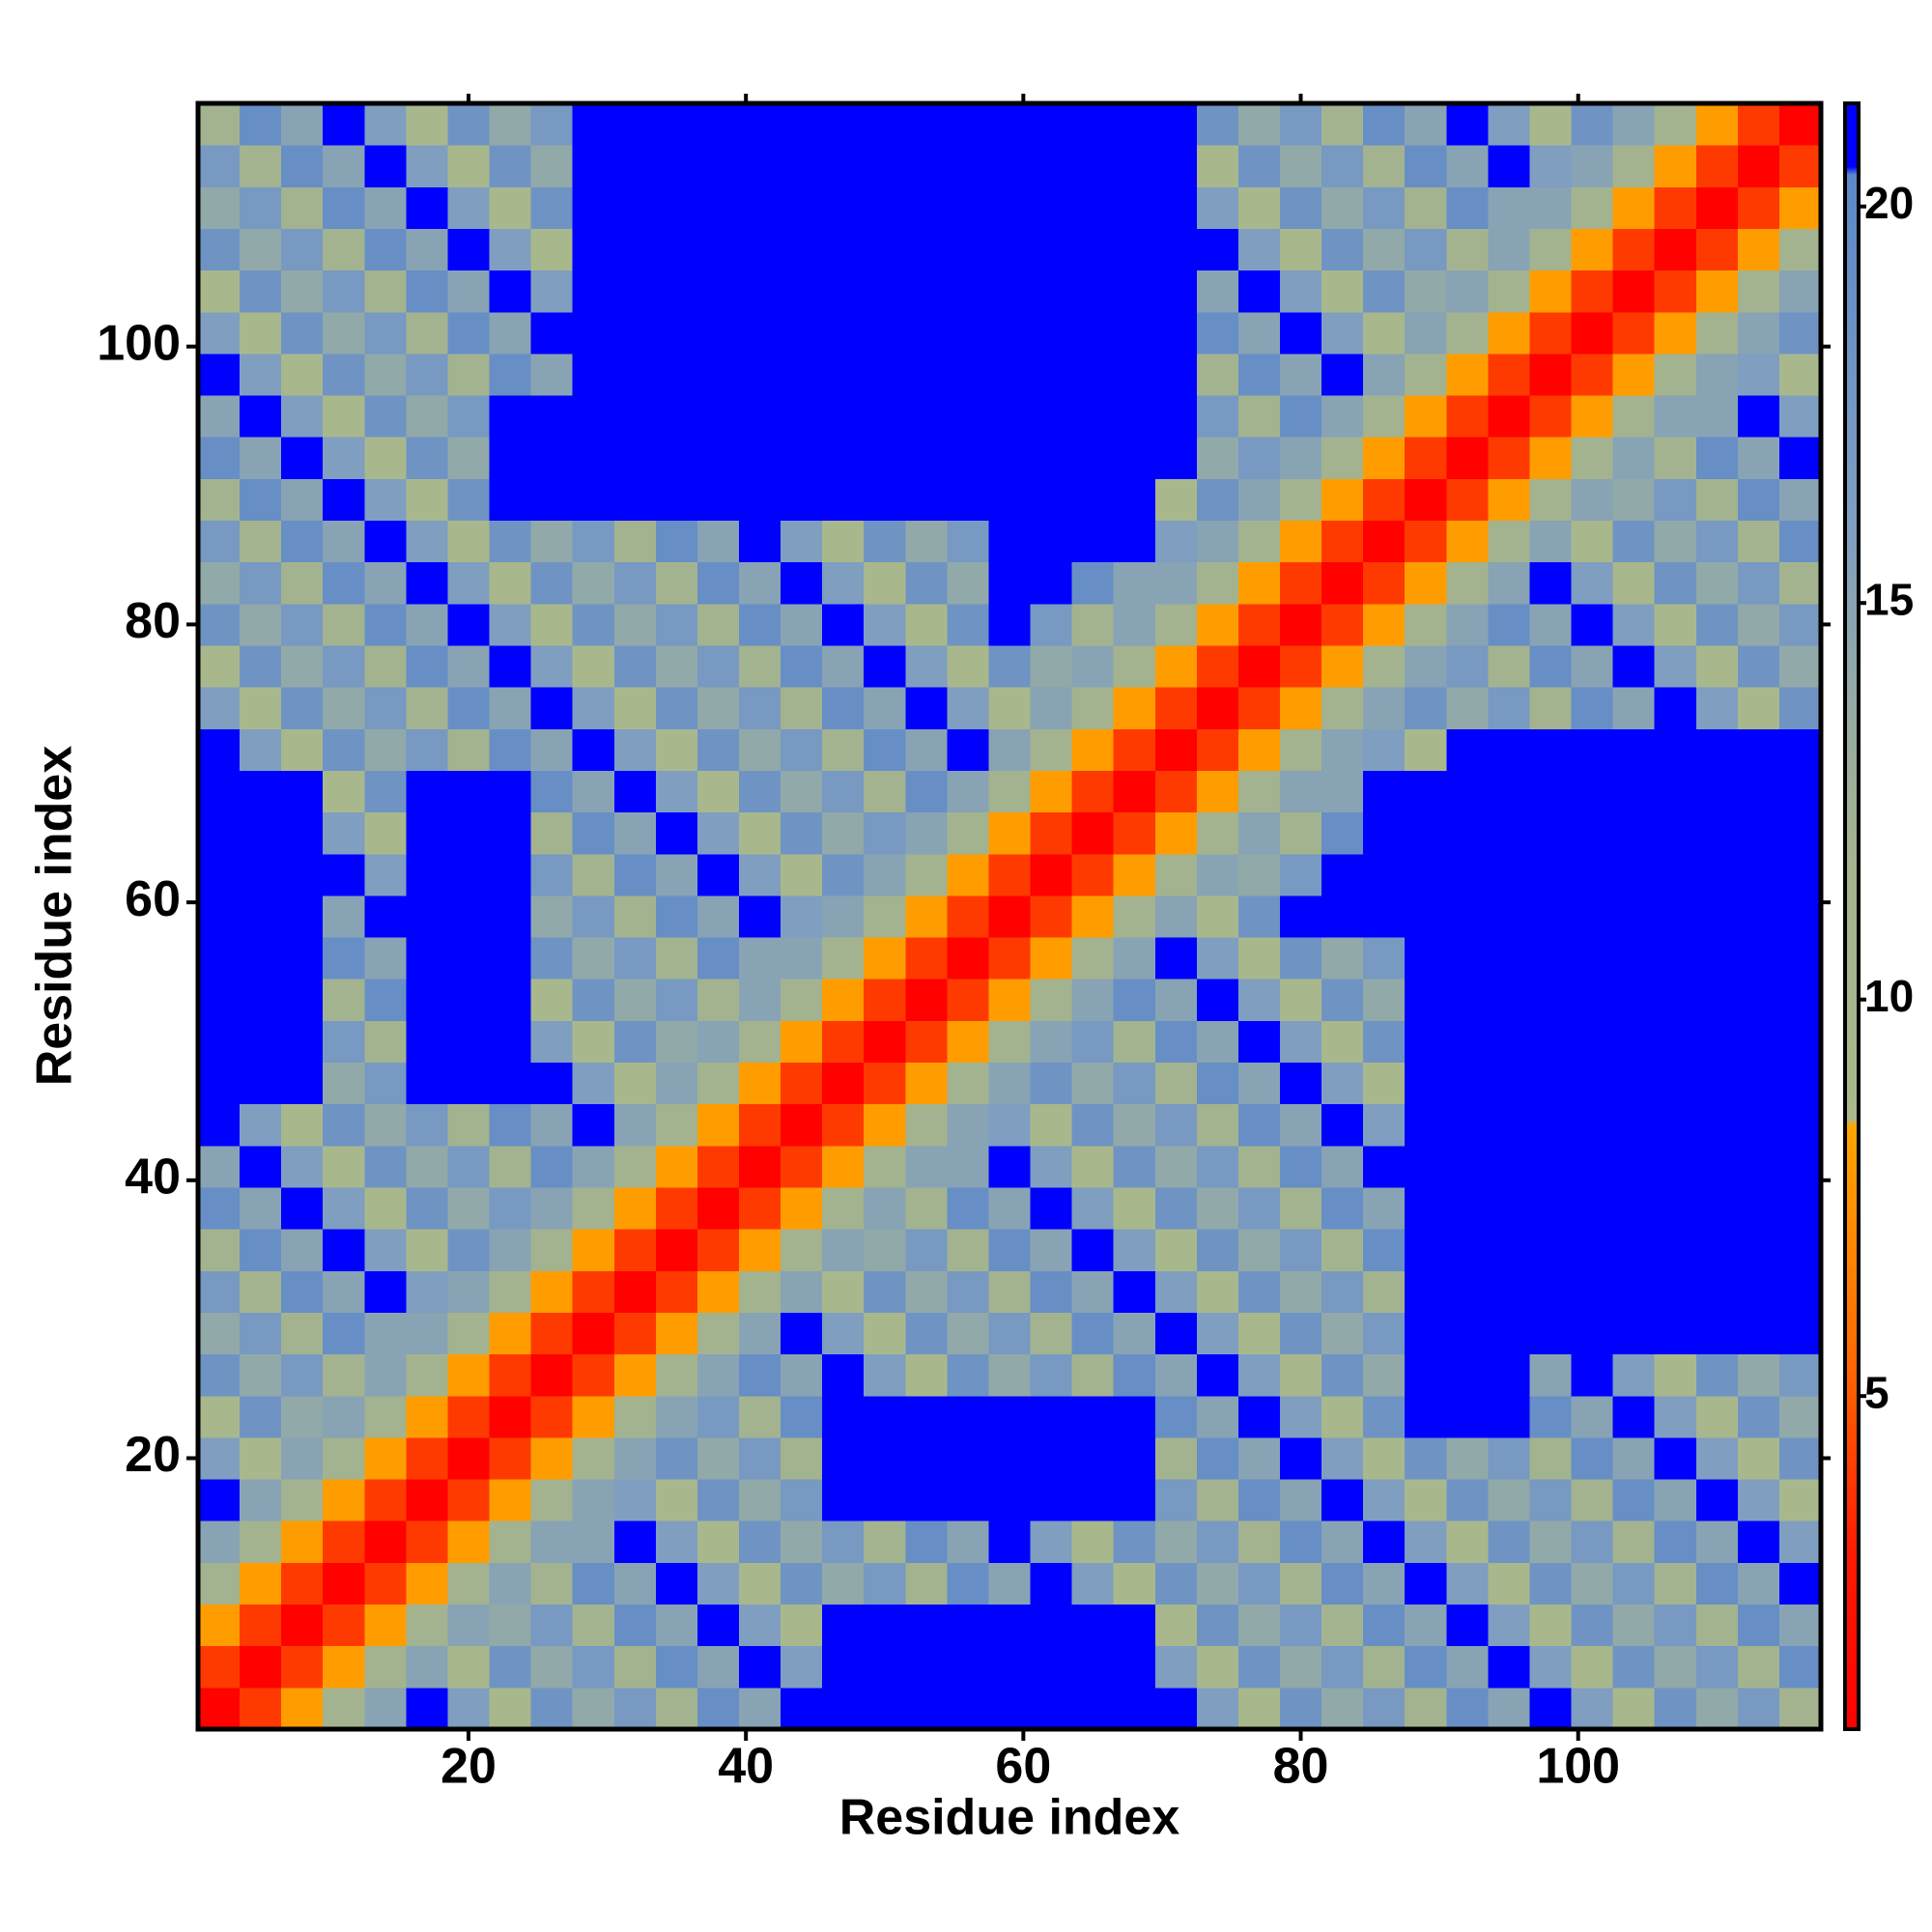 The width and height of the screenshot is (1932, 1932). I want to click on x-axis-label: Residue index, so click(1009, 1818).